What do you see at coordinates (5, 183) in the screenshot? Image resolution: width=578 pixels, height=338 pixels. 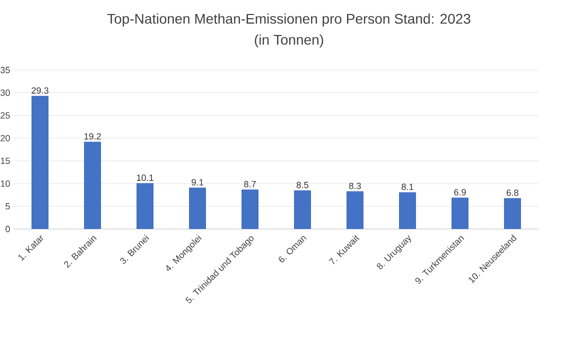 I see `y-tick-label: 10` at bounding box center [5, 183].